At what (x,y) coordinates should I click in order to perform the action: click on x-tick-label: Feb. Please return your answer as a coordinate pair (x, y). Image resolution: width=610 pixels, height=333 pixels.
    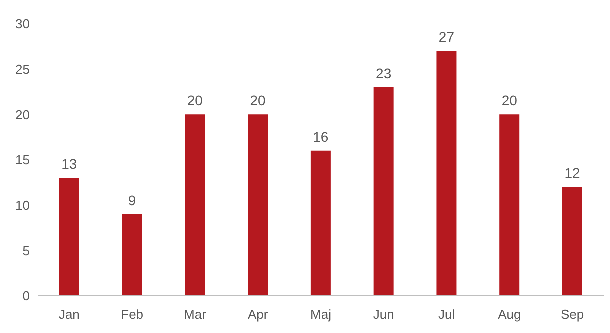
    Looking at the image, I should click on (132, 314).